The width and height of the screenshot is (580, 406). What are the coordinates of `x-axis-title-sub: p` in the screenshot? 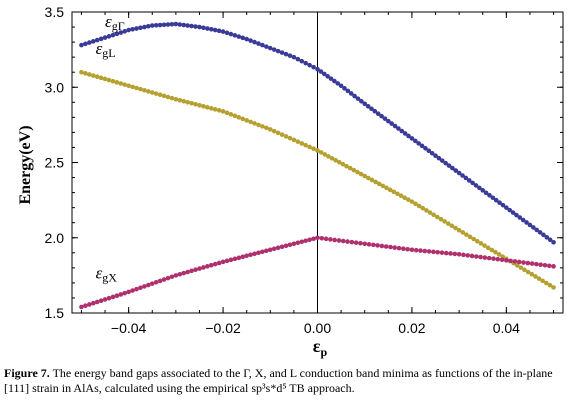 It's located at (324, 352).